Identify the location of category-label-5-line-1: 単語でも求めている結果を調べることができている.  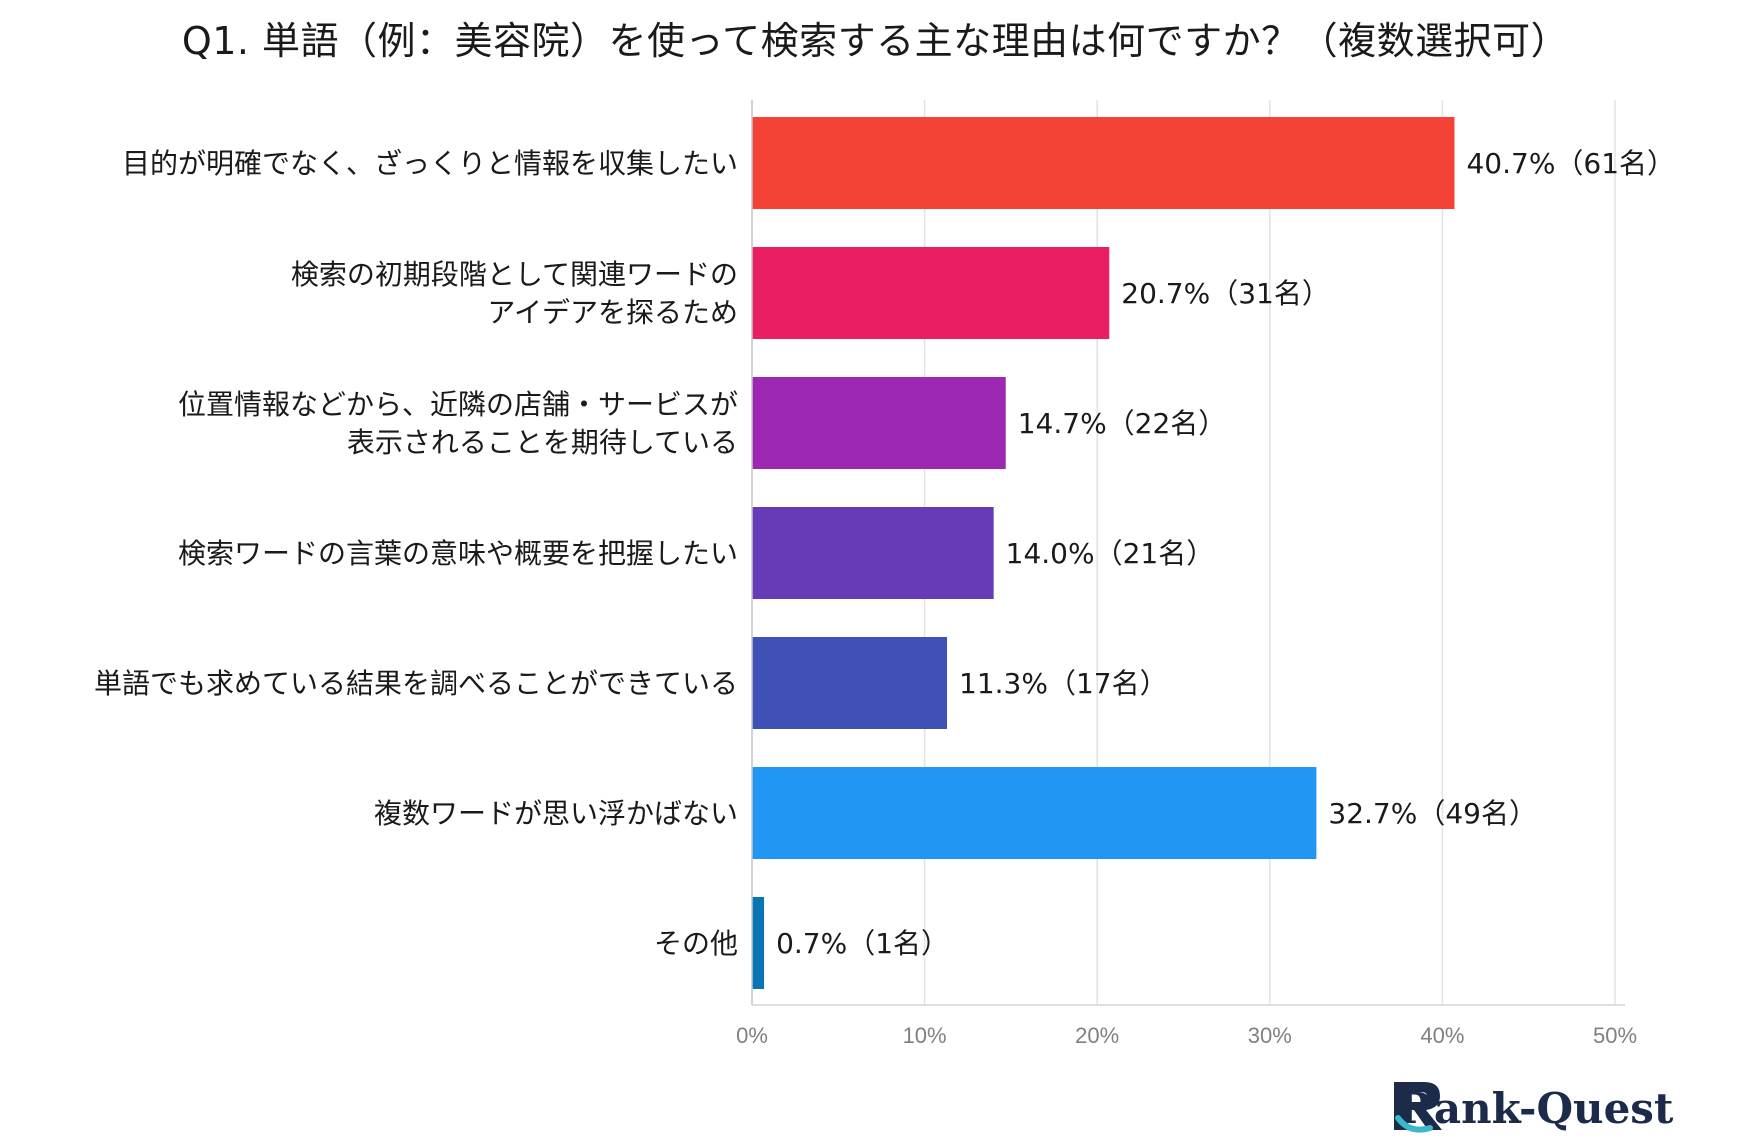
(416, 683).